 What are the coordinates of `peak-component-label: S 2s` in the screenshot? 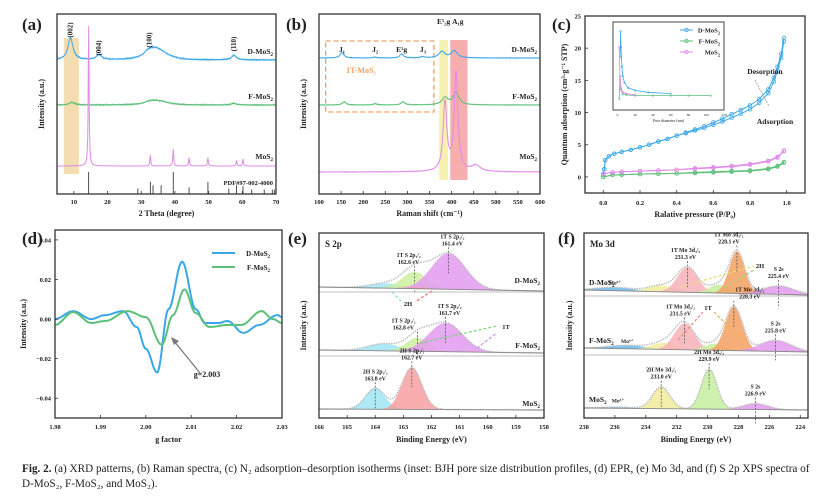 It's located at (756, 388).